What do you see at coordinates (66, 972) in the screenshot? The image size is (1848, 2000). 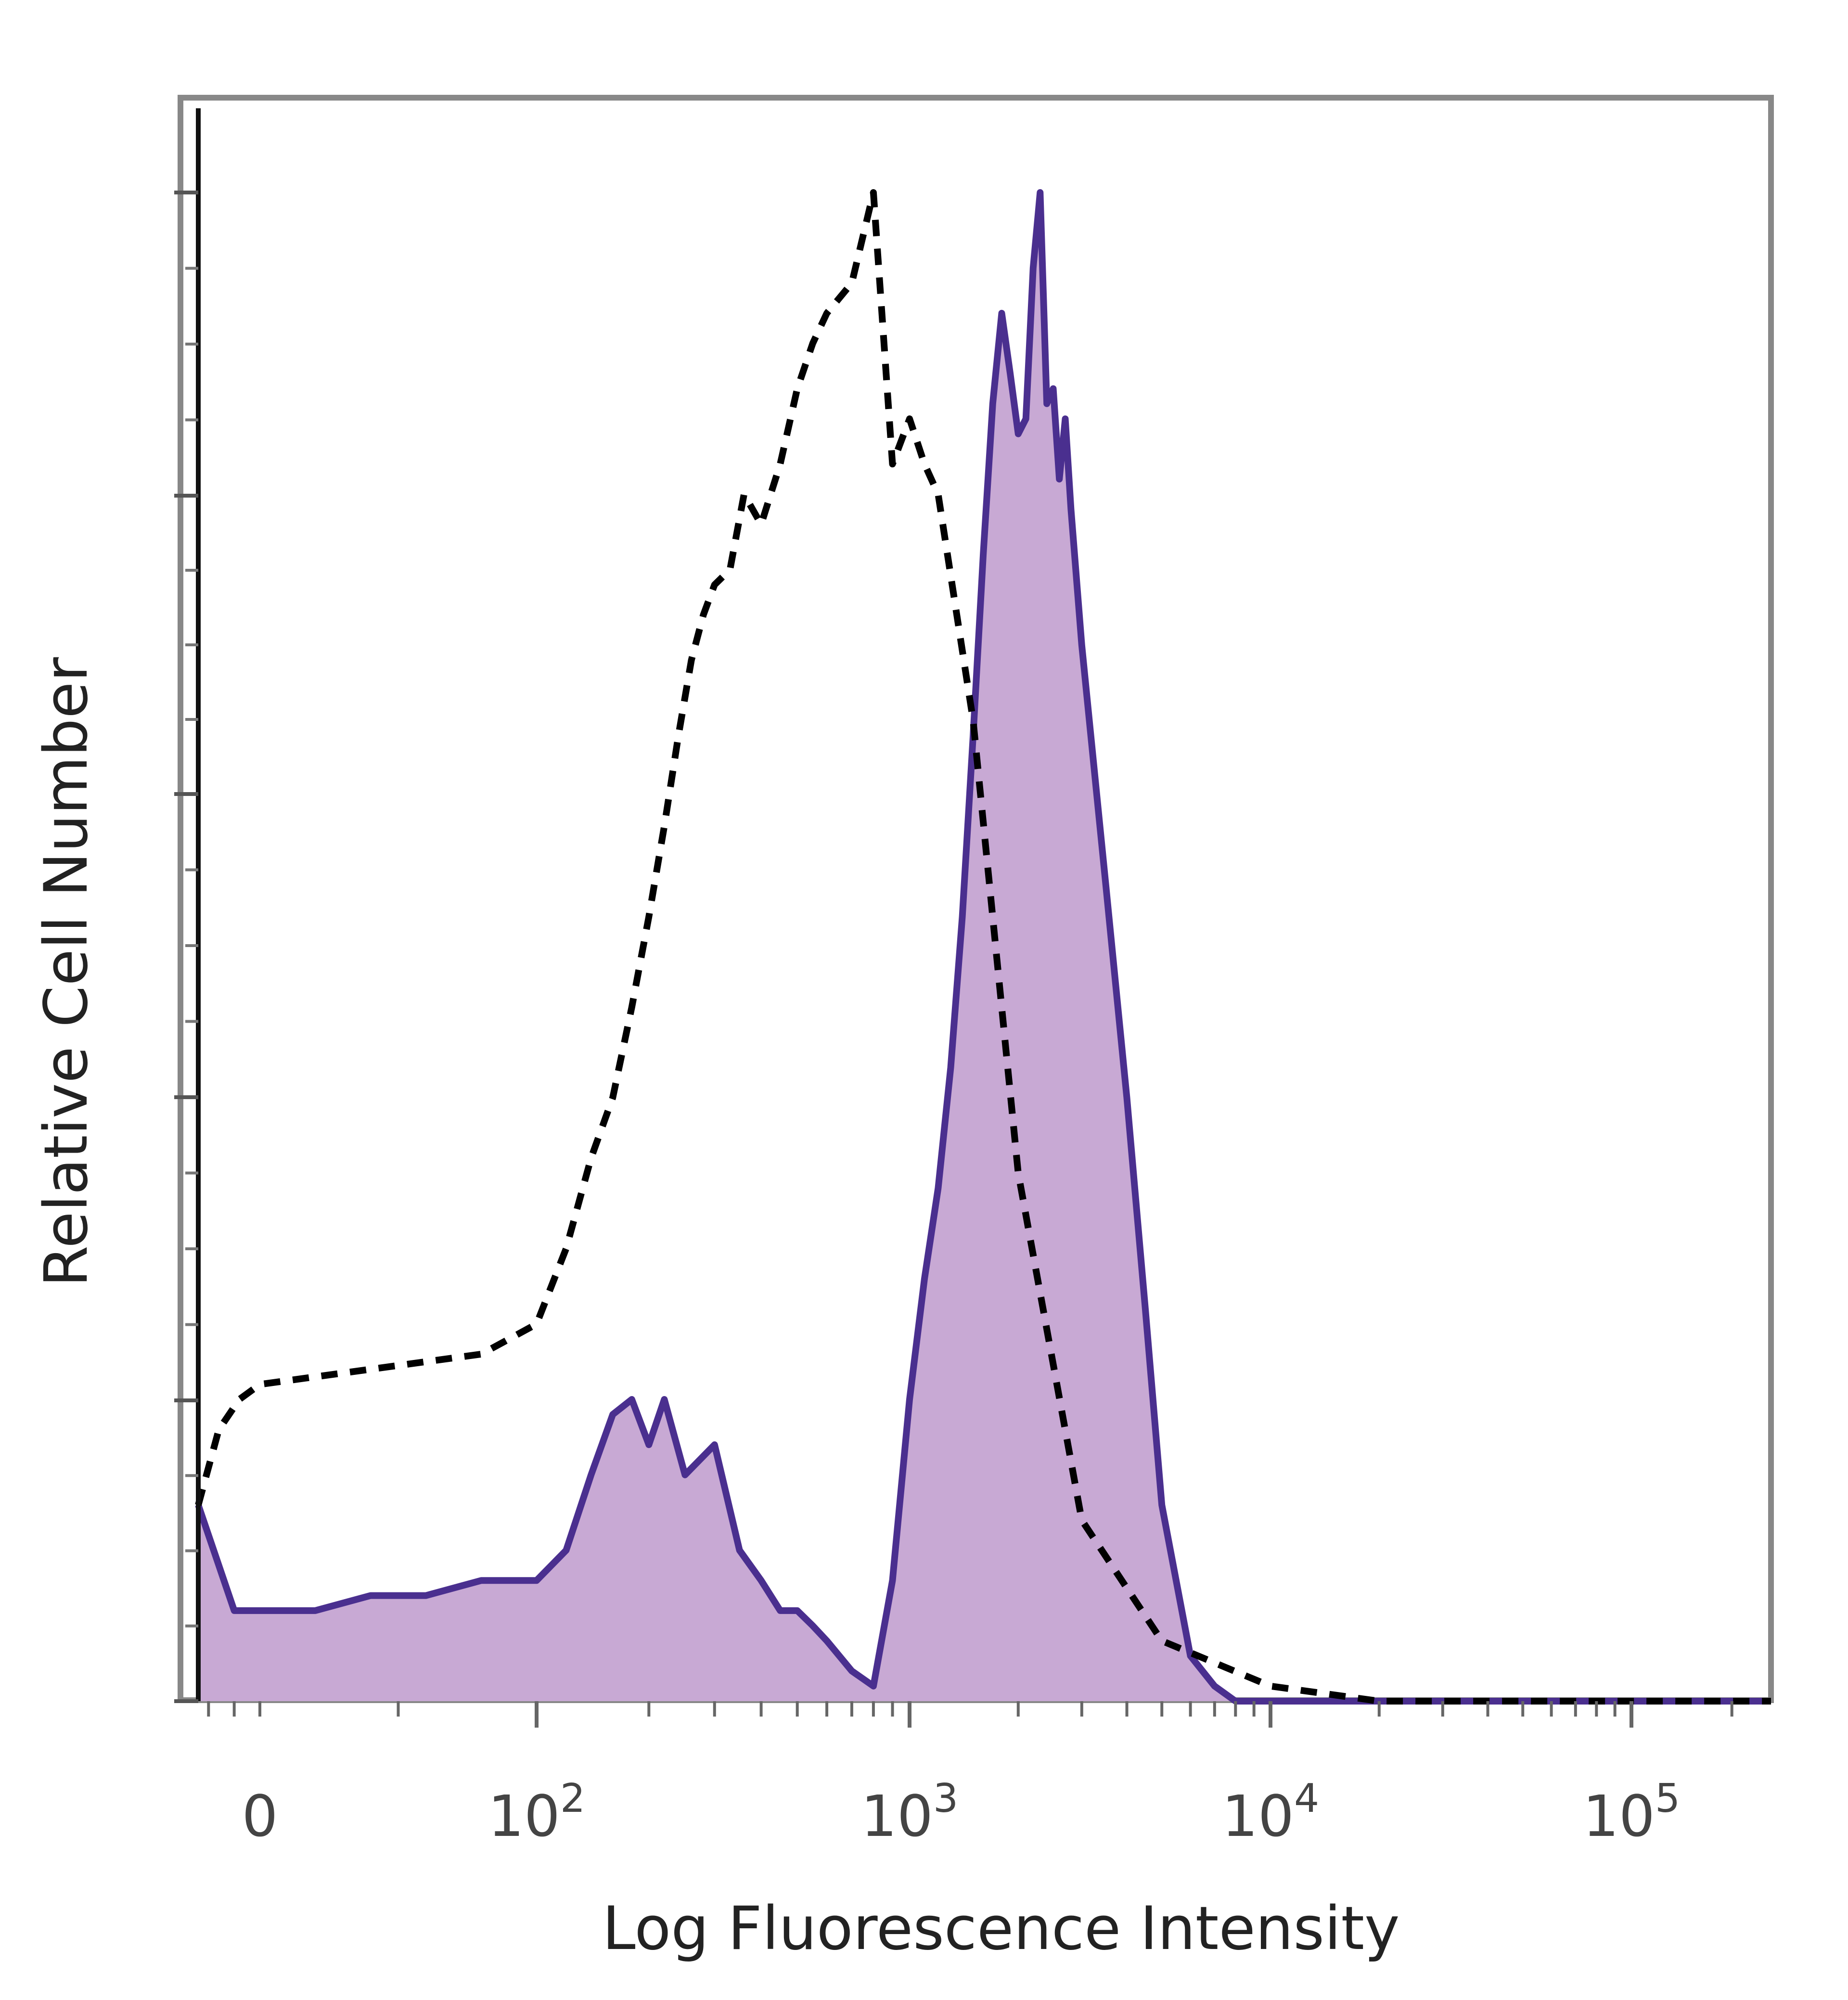 I see `y-axis-title: Relative Cell Number` at bounding box center [66, 972].